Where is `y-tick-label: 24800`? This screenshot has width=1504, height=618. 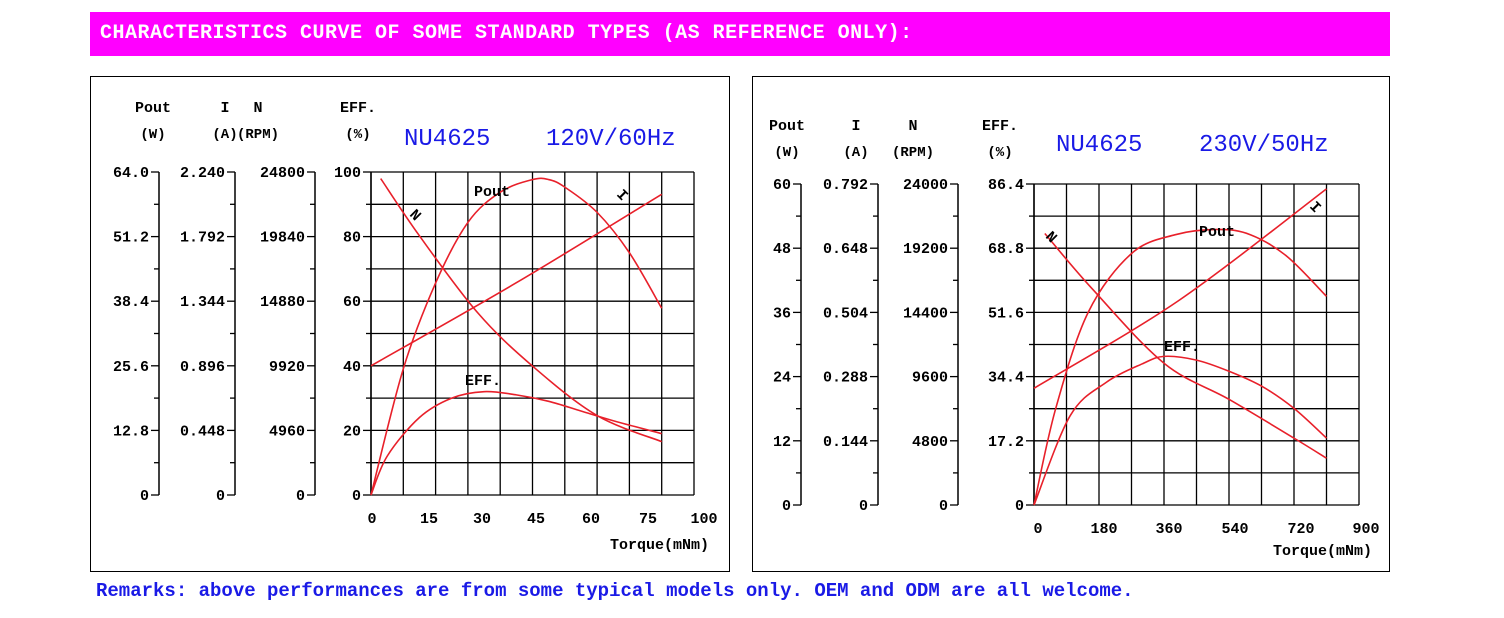 y-tick-label: 24800 is located at coordinates (282, 173).